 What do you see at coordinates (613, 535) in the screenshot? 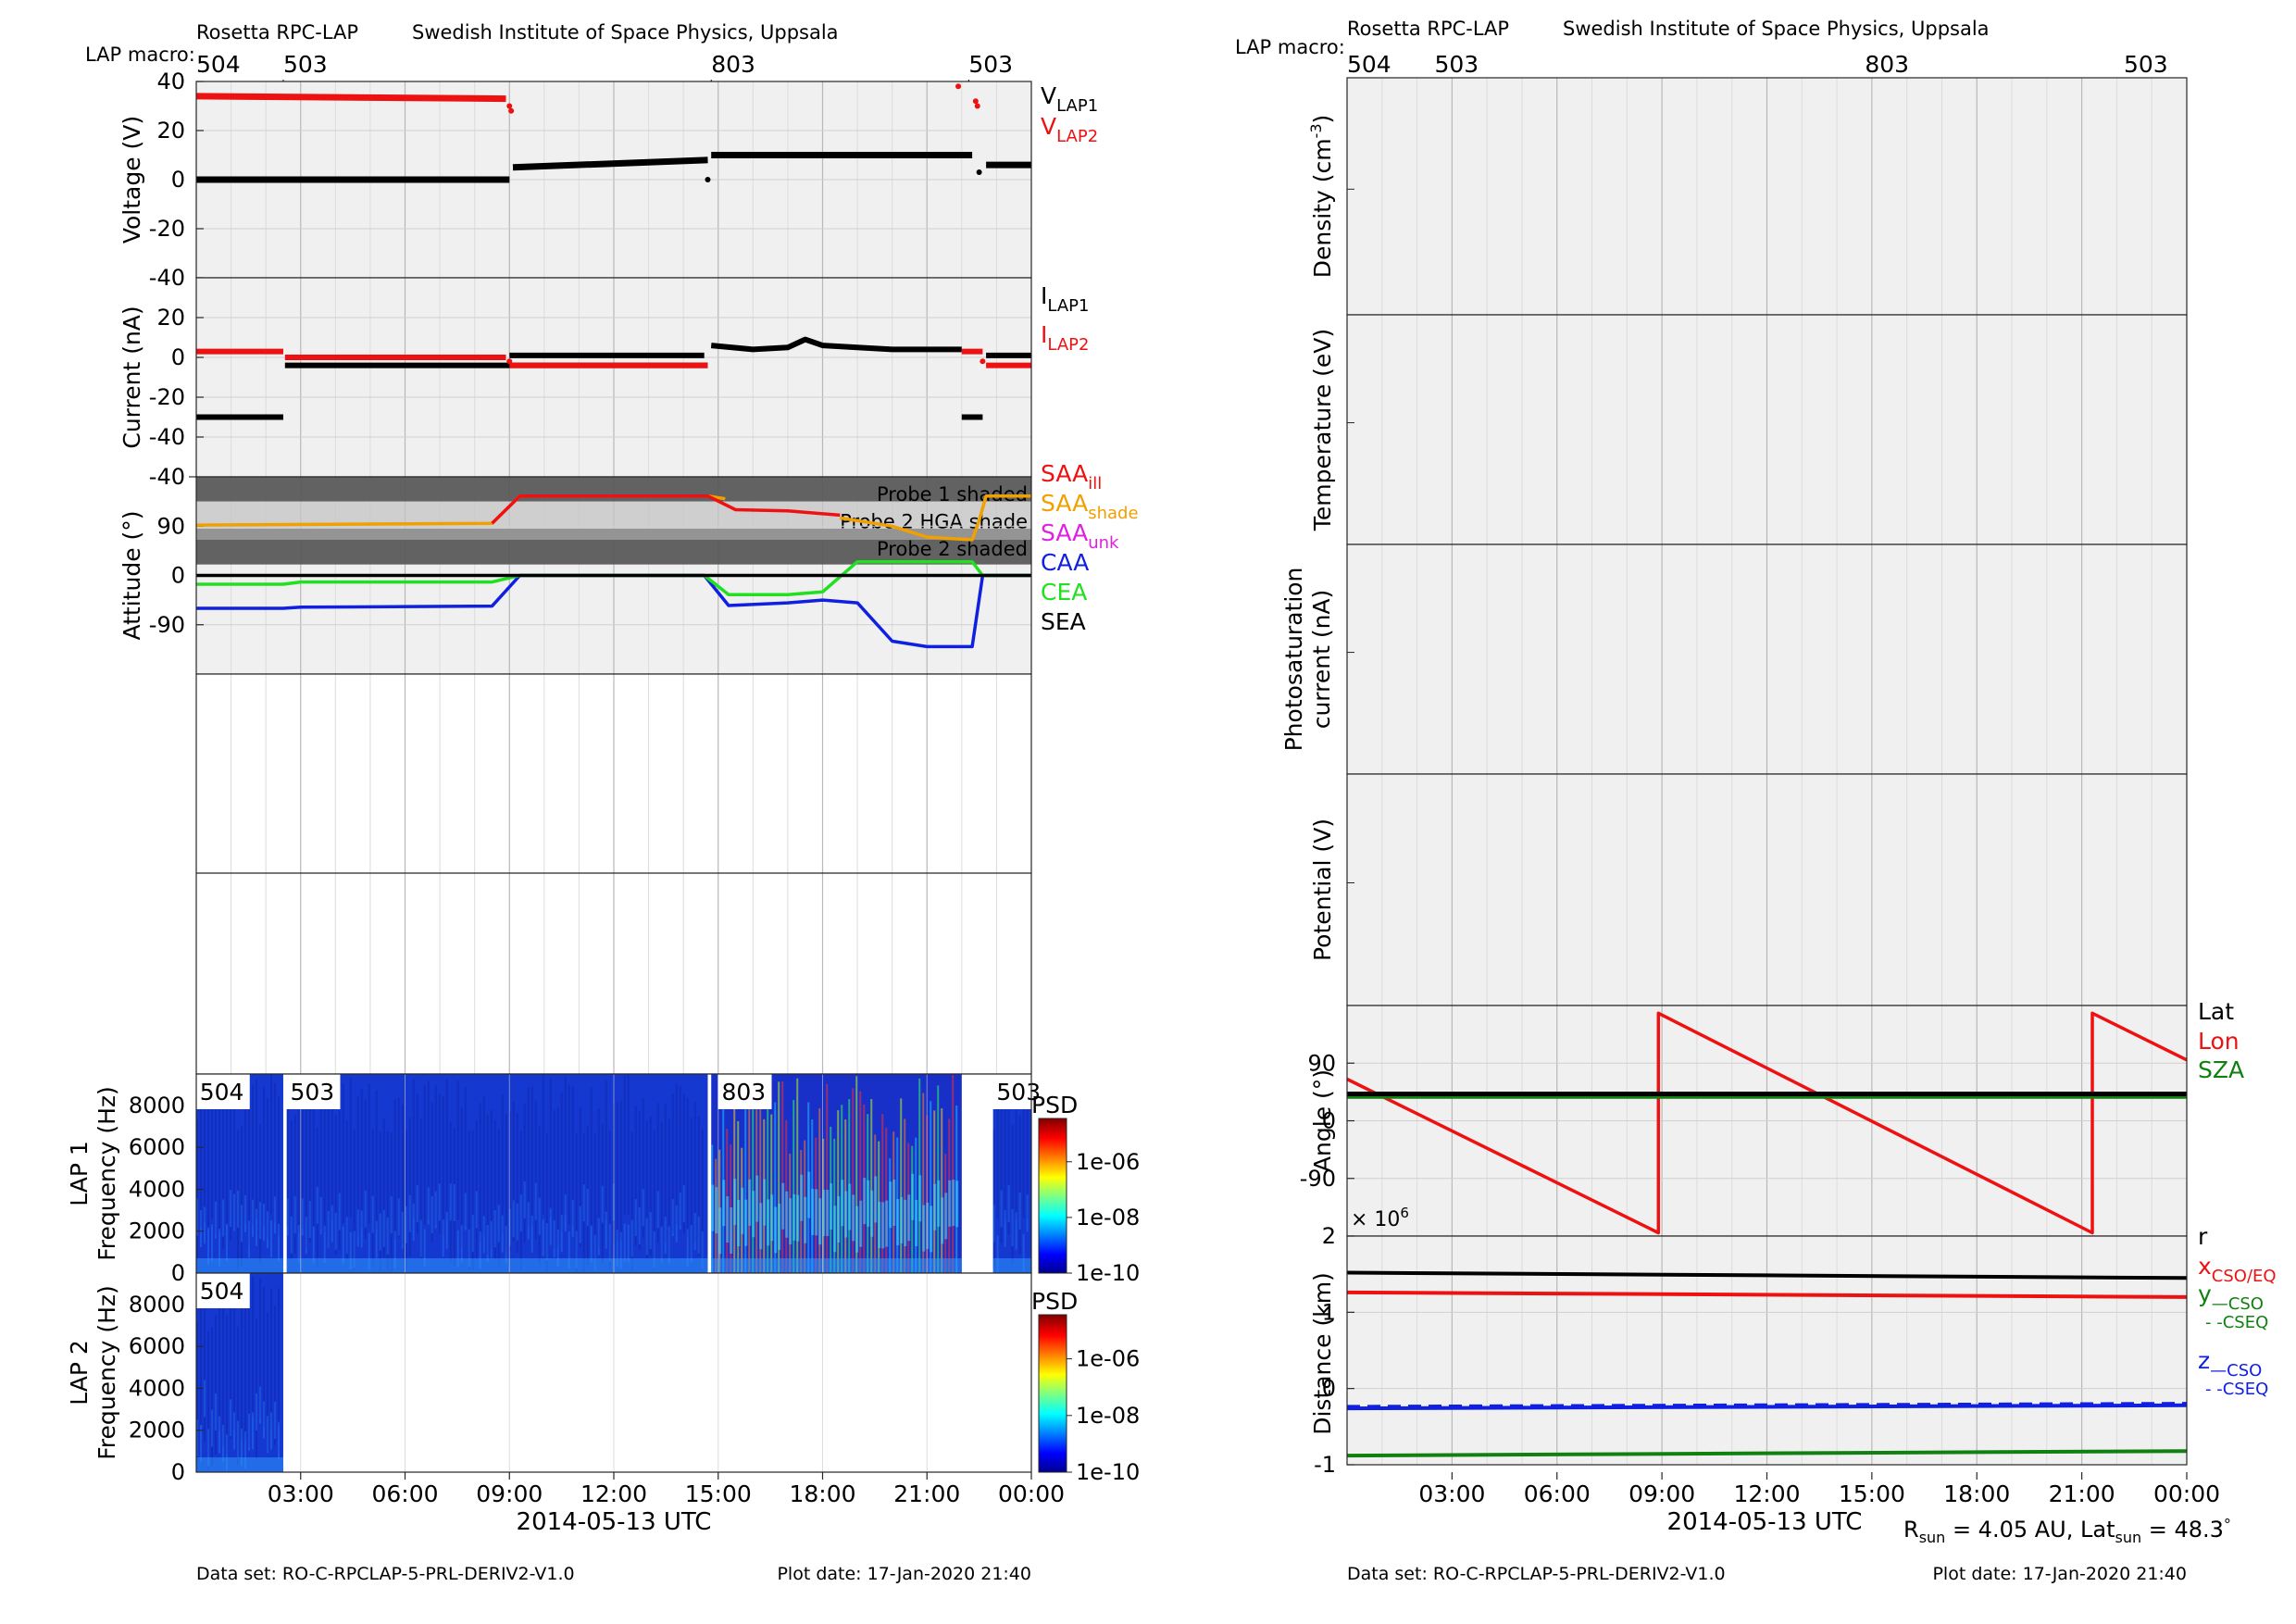
I see `attitude-band-overlap` at bounding box center [613, 535].